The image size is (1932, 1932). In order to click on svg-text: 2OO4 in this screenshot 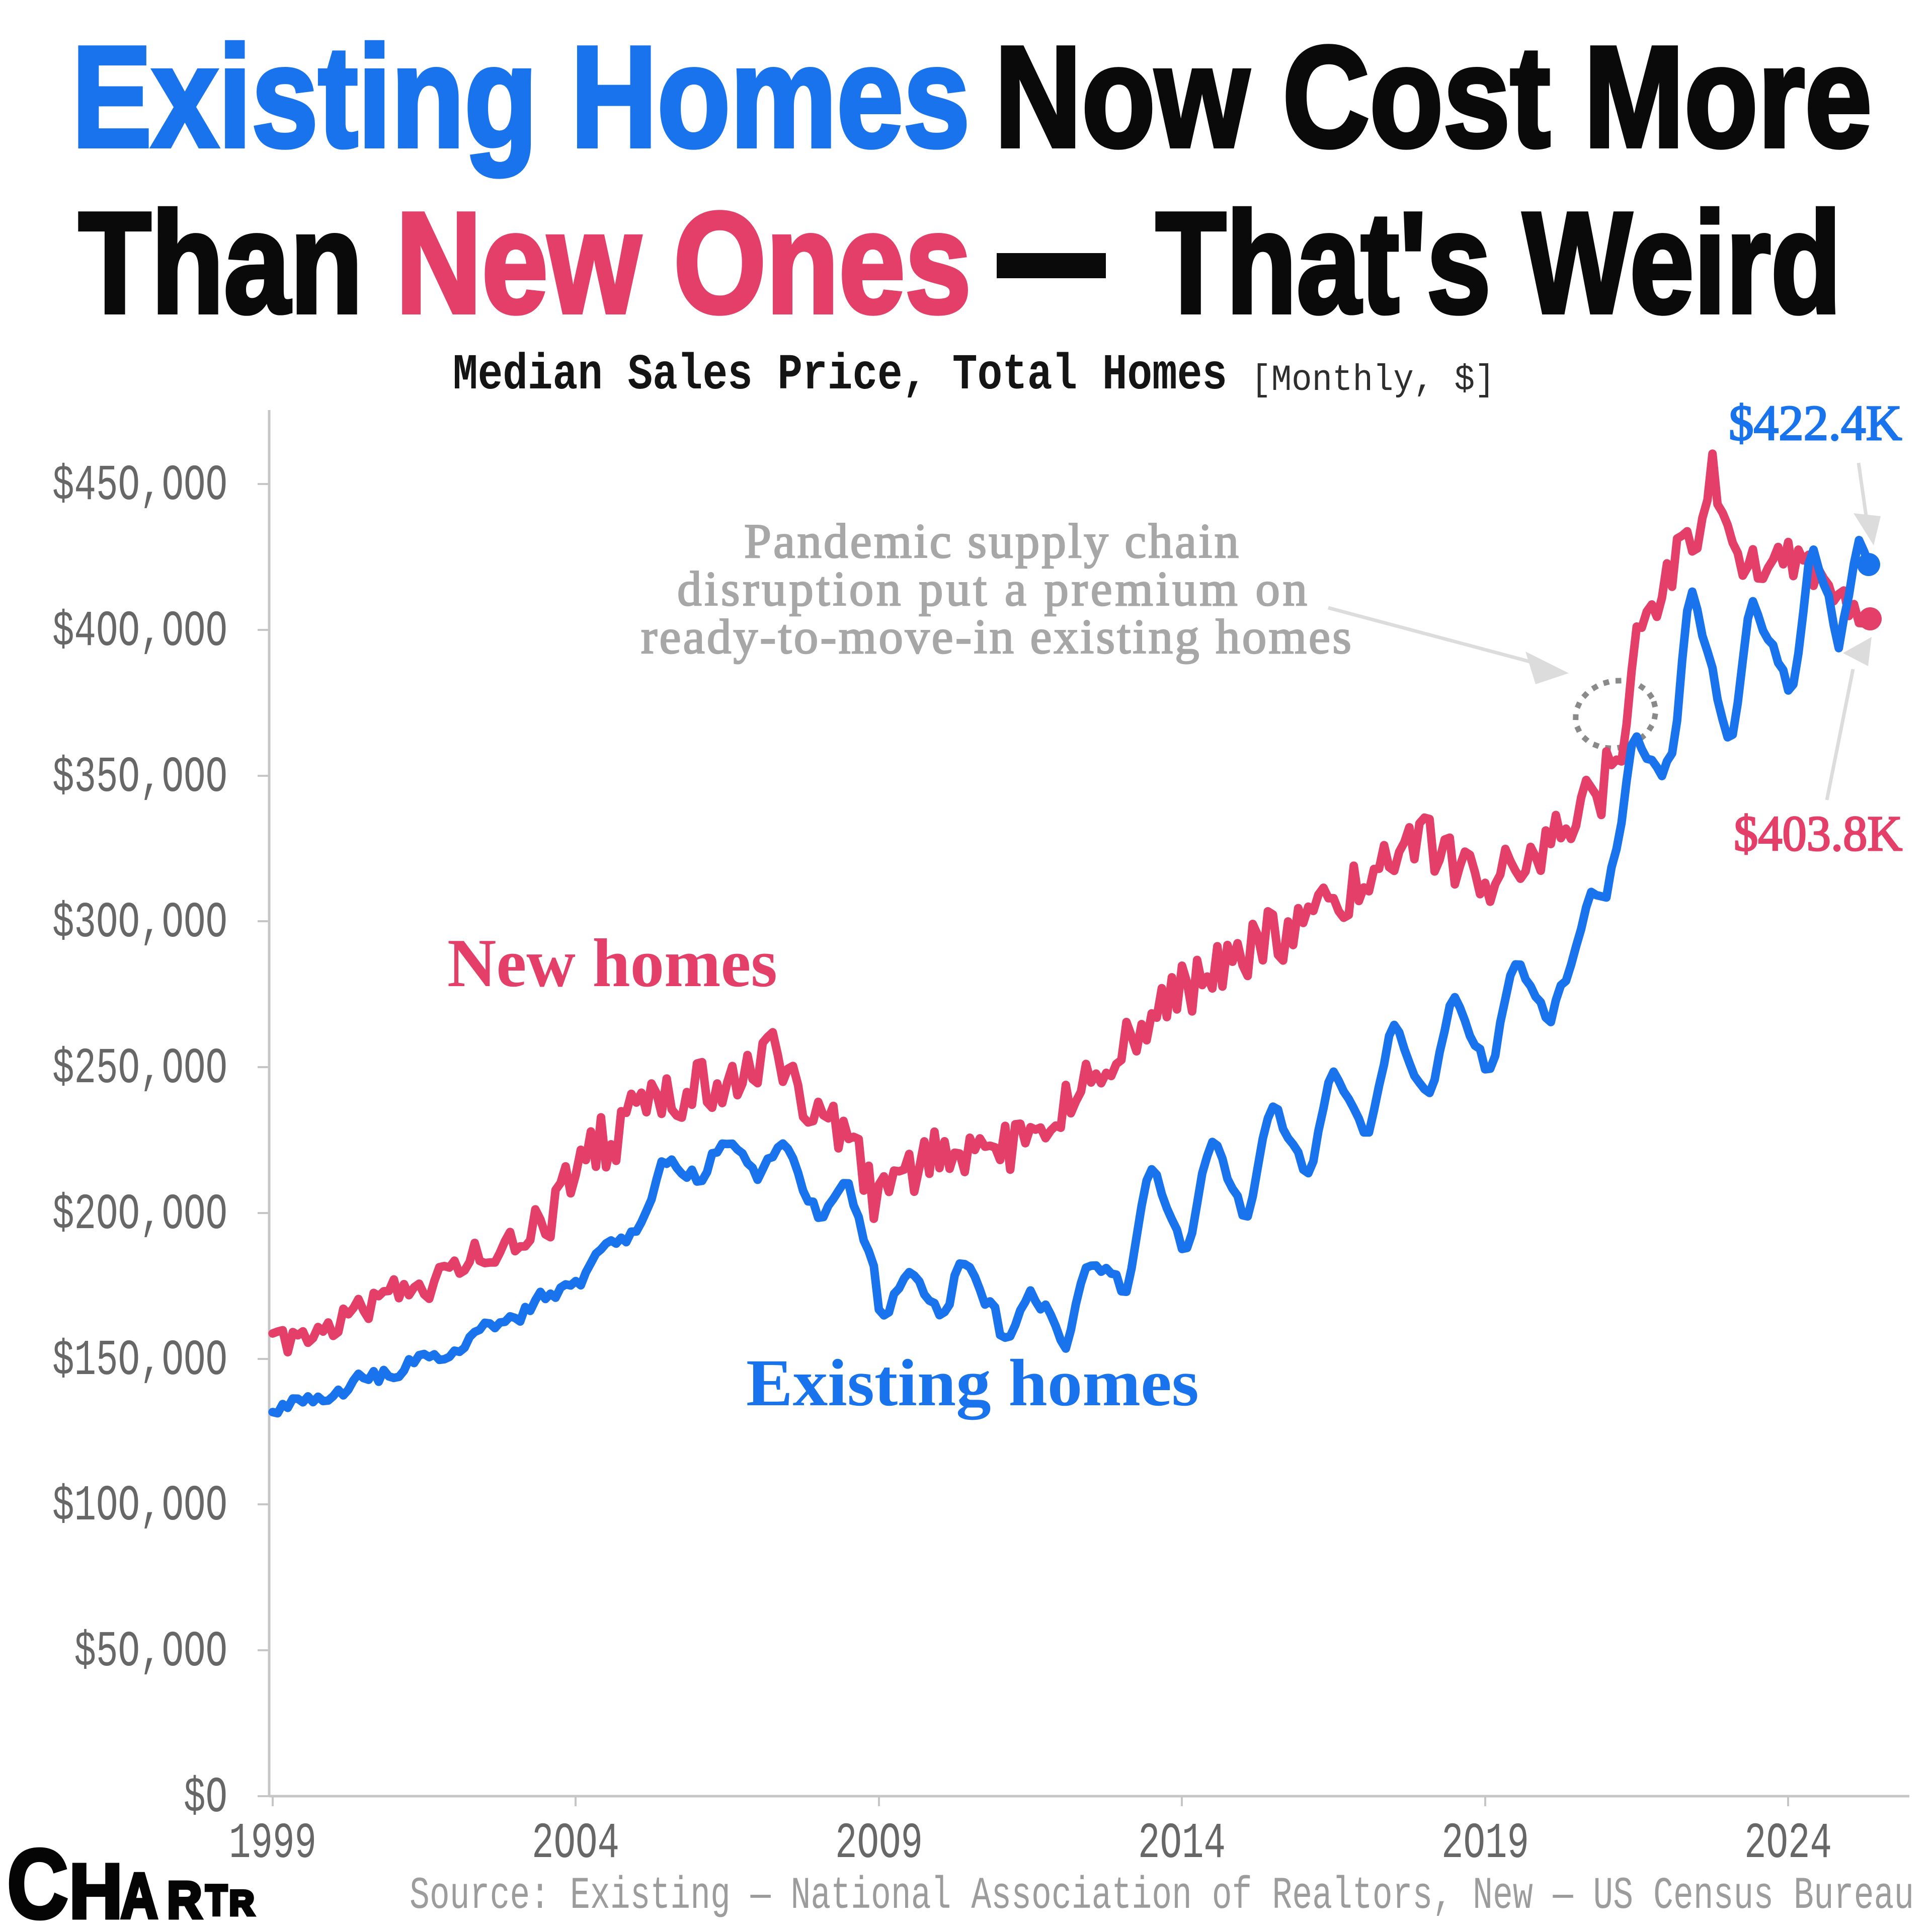, I will do `click(576, 1844)`.